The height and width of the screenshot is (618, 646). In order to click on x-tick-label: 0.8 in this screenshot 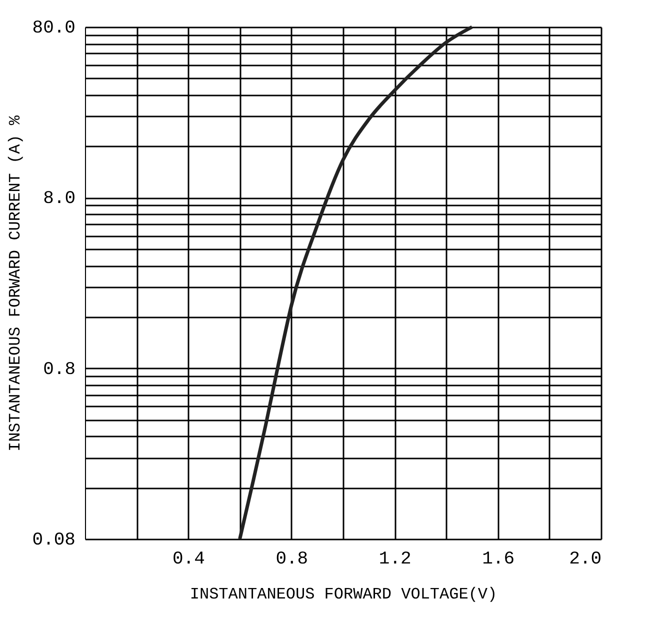, I will do `click(292, 560)`.